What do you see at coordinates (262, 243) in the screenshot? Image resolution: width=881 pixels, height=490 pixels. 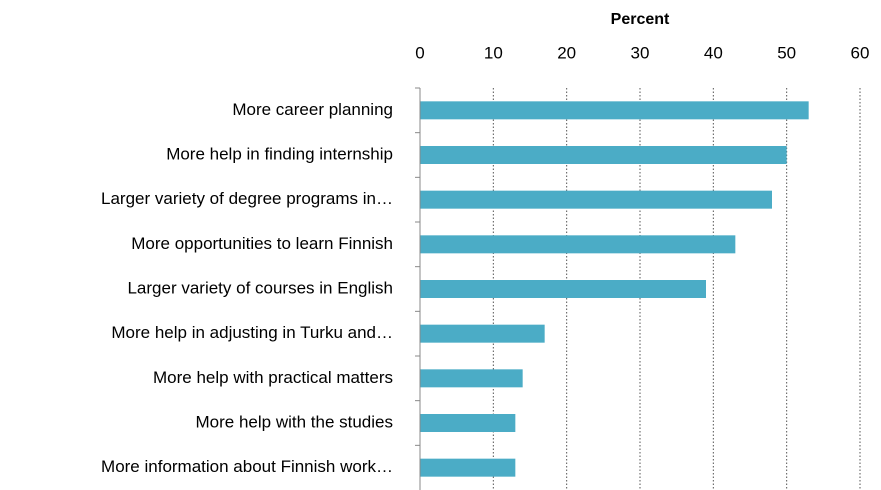 I see `y-tick-label: More opportunities to learn Finnish` at bounding box center [262, 243].